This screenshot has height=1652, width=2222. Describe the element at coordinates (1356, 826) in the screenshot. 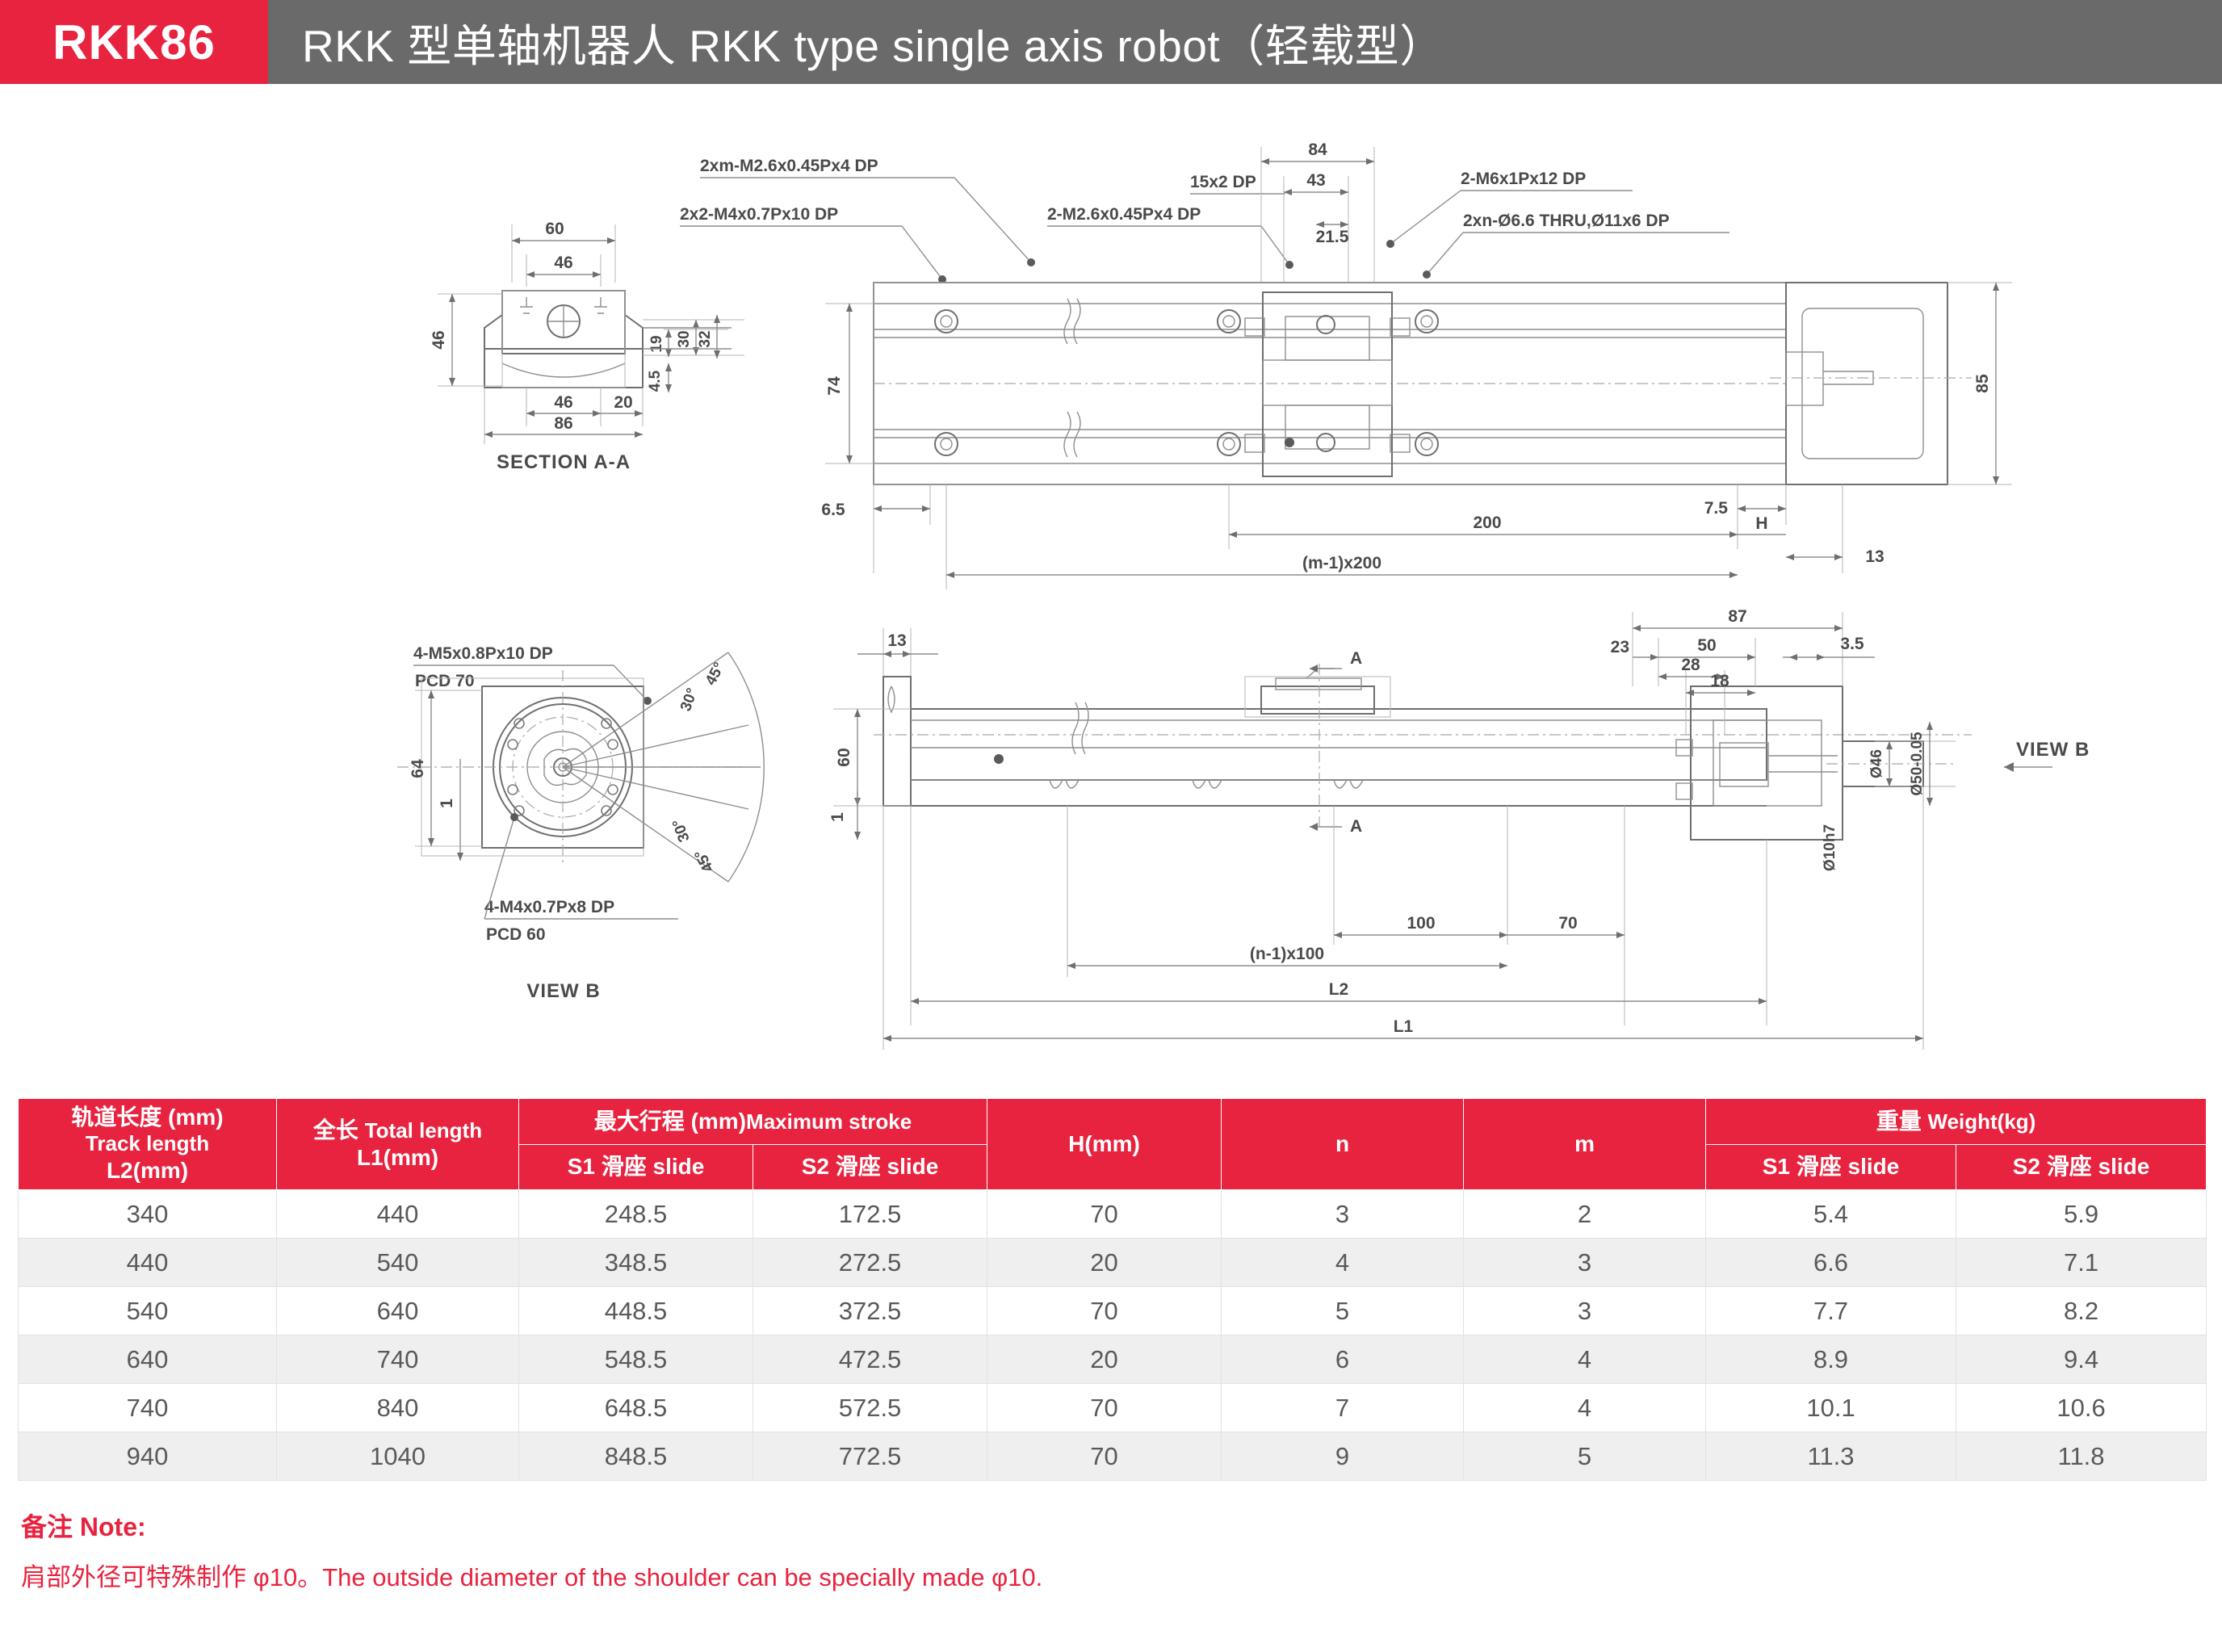

I see `marker-a-bottom: A` at that location.